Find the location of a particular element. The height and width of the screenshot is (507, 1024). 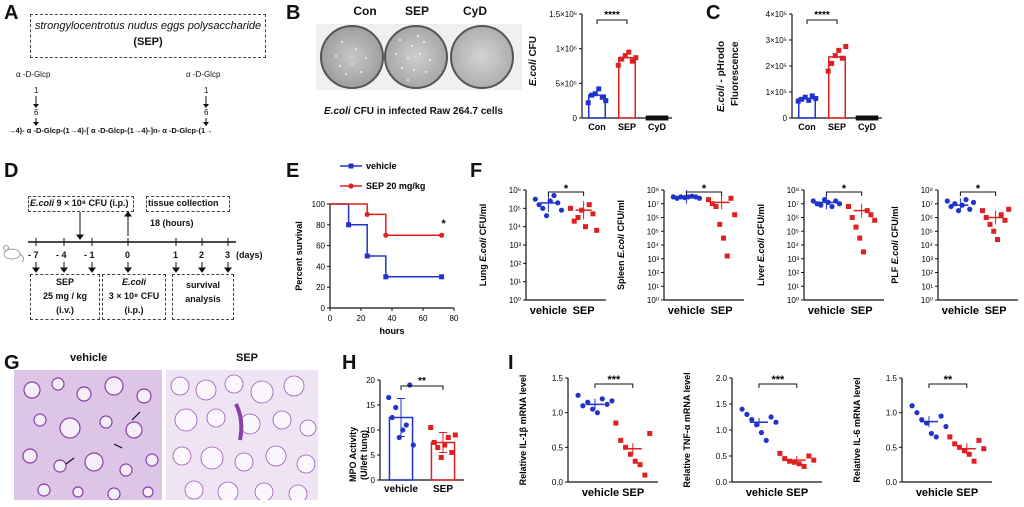

d-tissue-text: tissue collection is located at coordinates (183, 203).